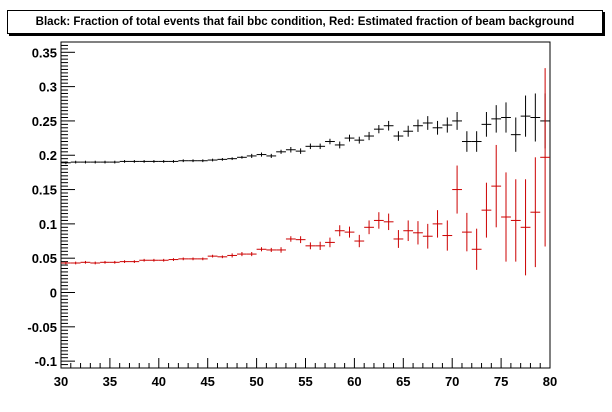 This screenshot has width=612, height=412. I want to click on y-tick-label: 0.1, so click(48, 224).